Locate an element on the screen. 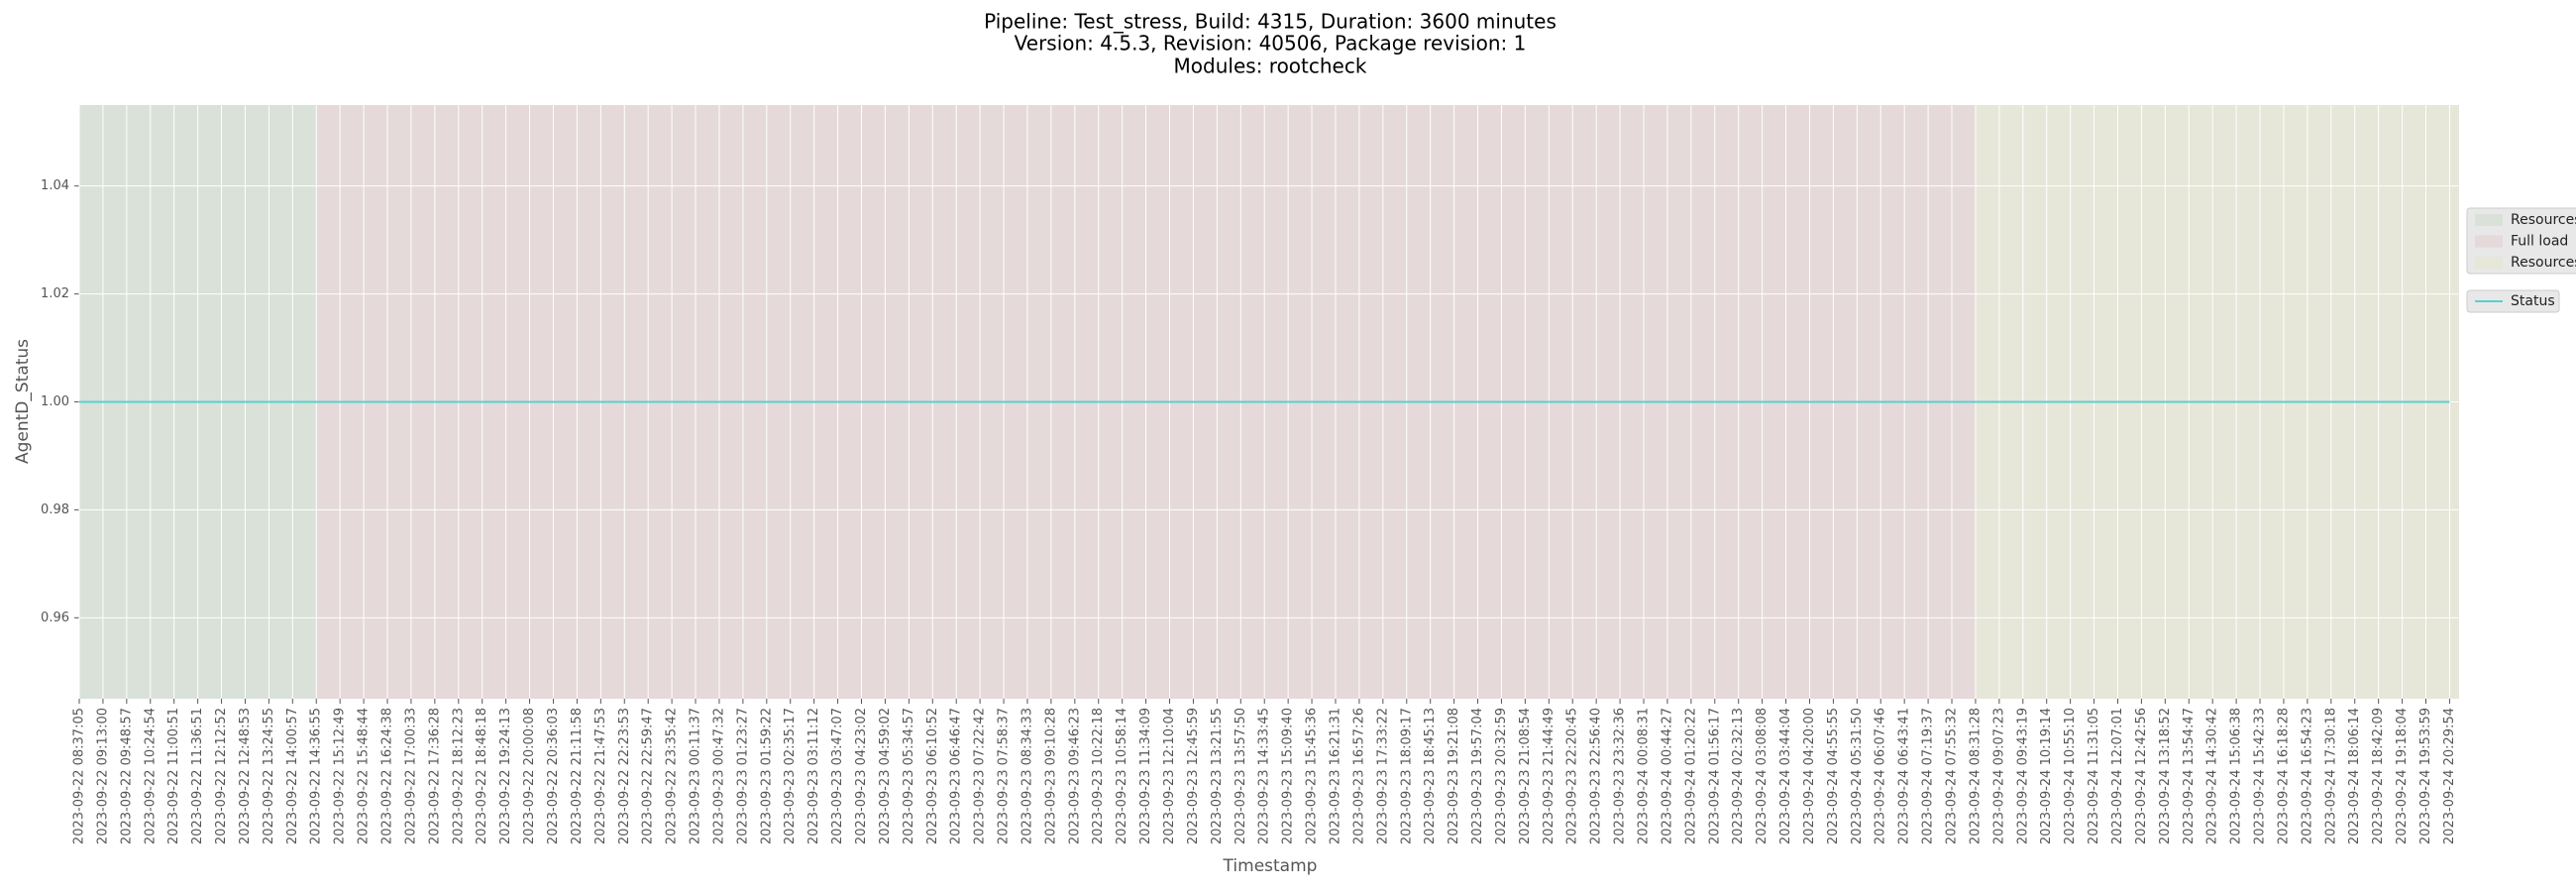 The height and width of the screenshot is (892, 2576). x-tick-label: 2023-09-23 01:59:22 is located at coordinates (766, 776).